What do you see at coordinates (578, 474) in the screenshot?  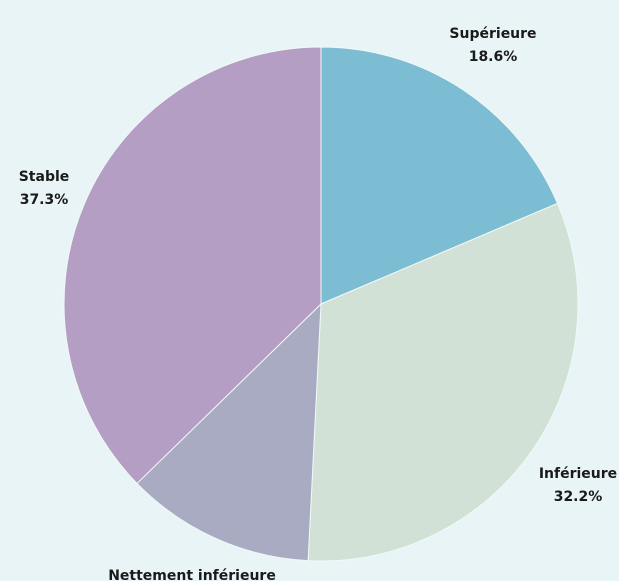 I see `slice-label-name: Inférieure` at bounding box center [578, 474].